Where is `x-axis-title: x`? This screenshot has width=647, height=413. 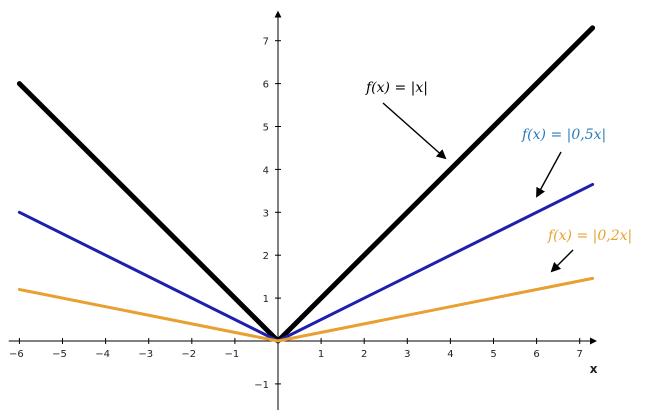
x-axis-title: x is located at coordinates (594, 369).